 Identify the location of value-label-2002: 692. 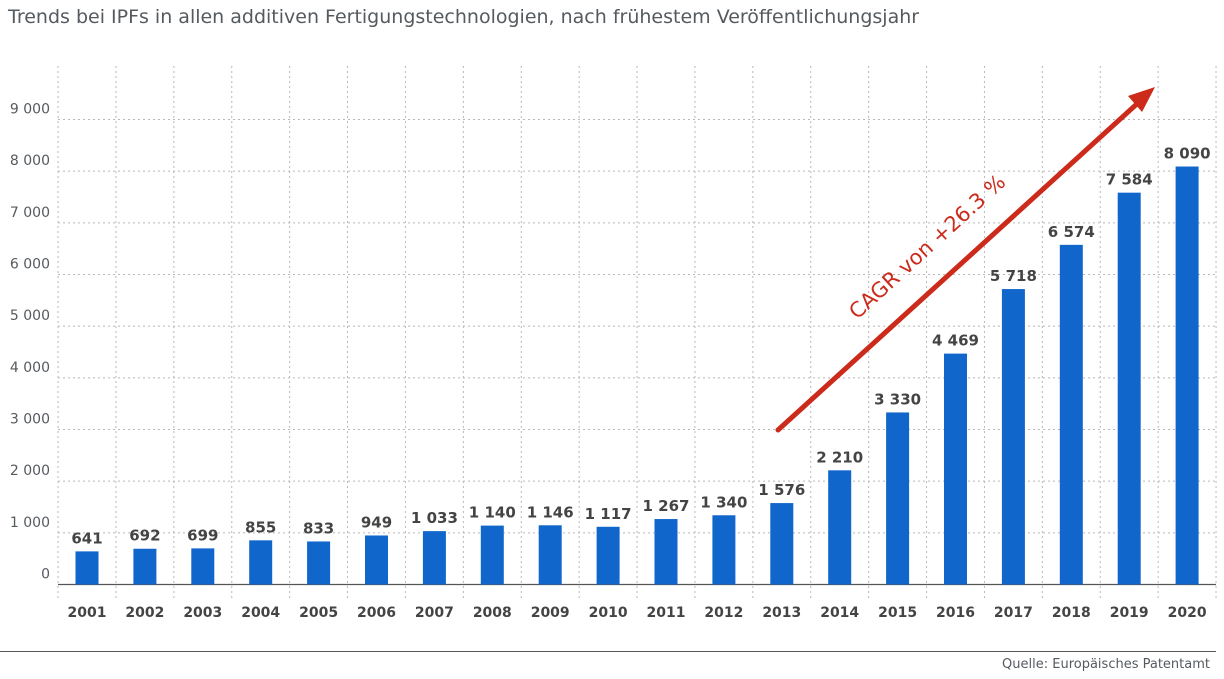
(144, 536).